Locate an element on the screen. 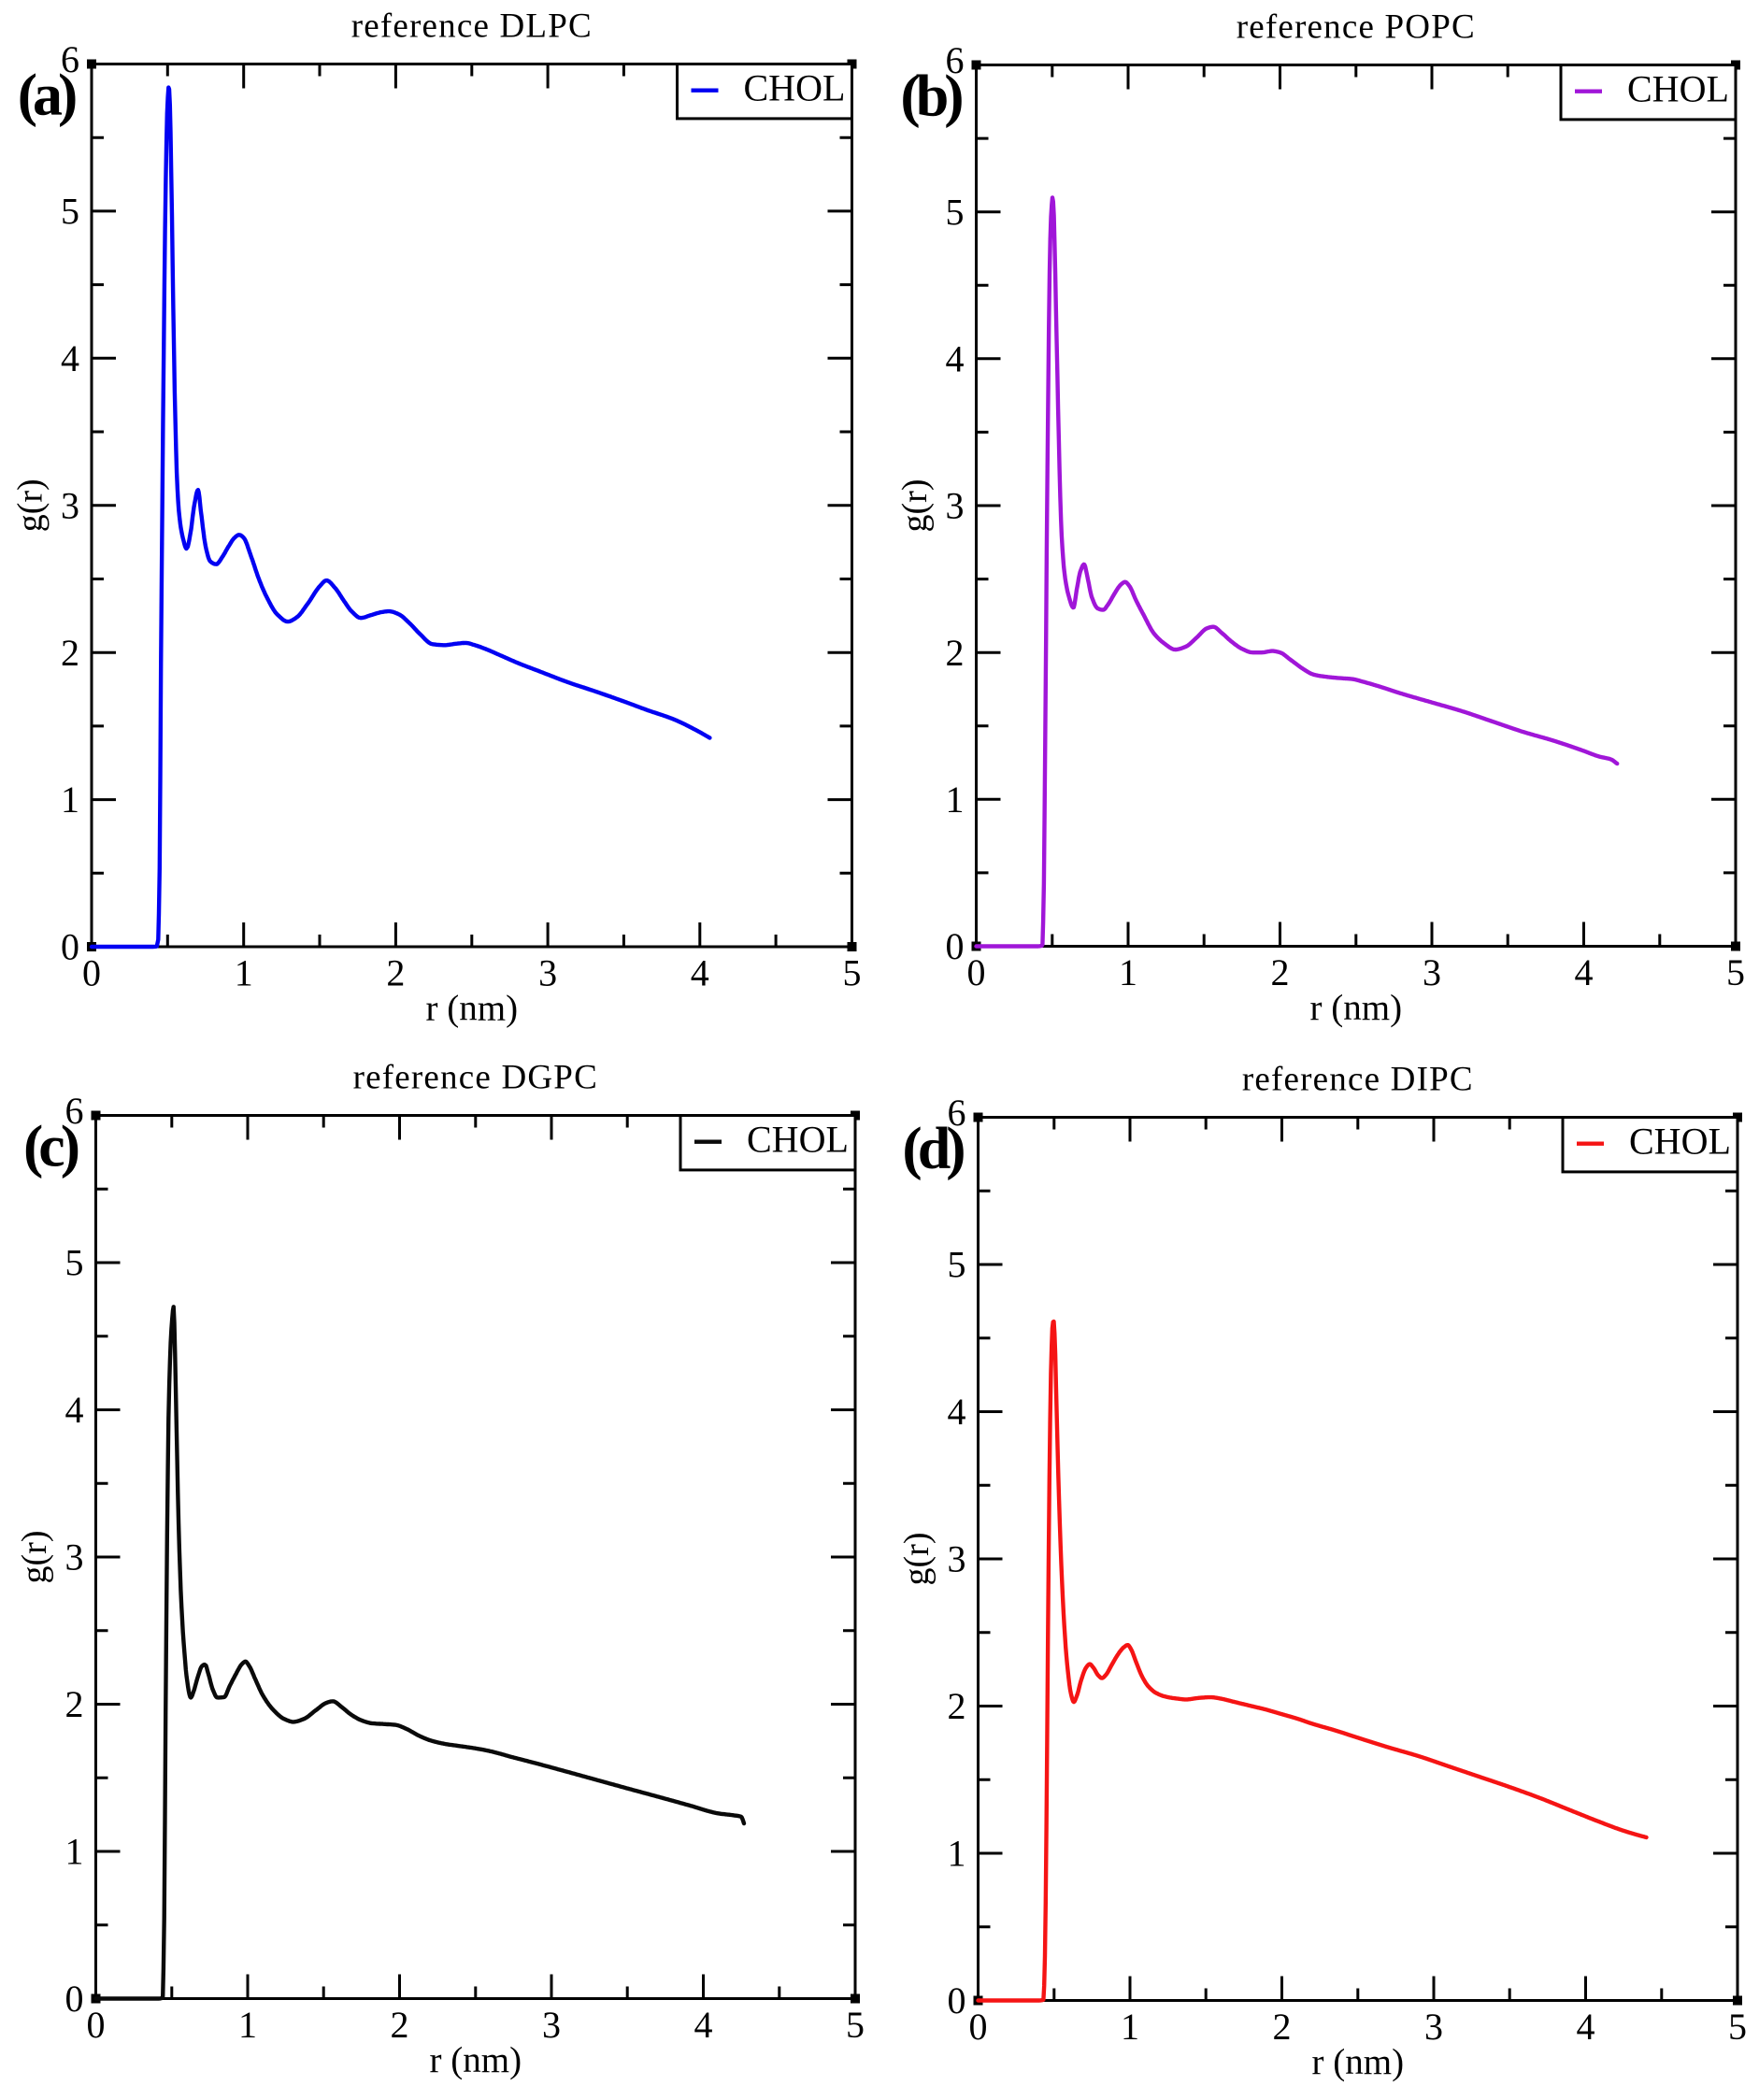  svg-text: reference POPC is located at coordinates (1356, 27).